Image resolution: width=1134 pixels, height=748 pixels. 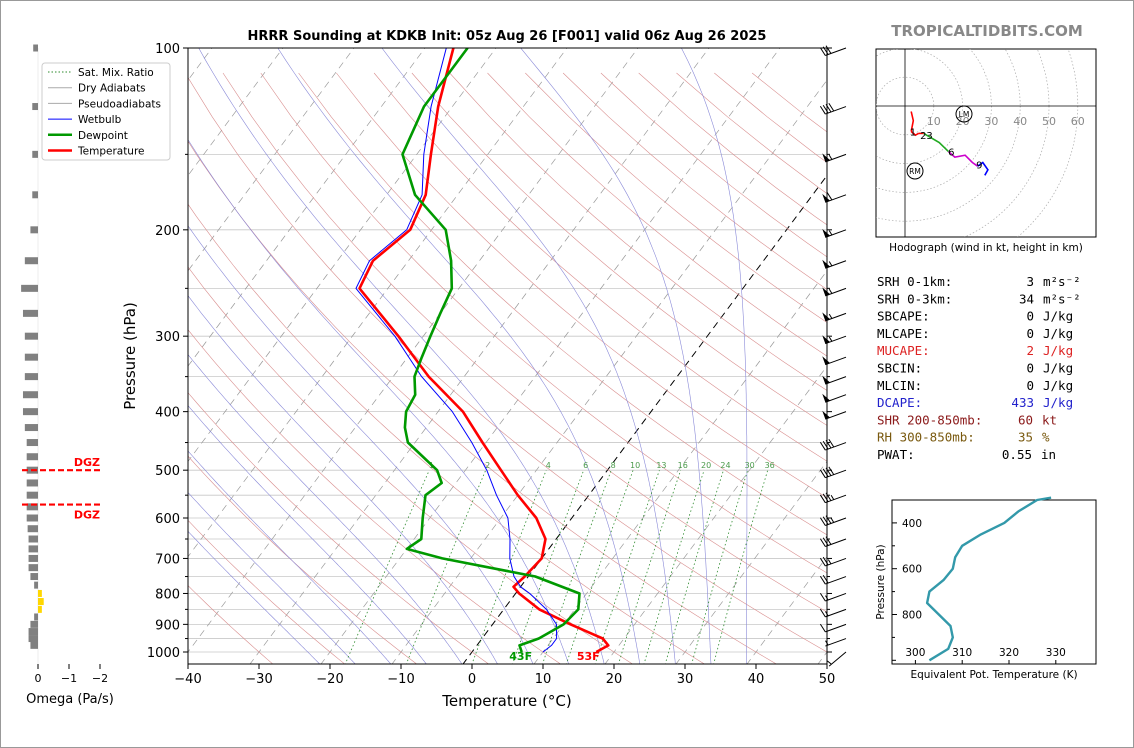 What do you see at coordinates (106, 111) in the screenshot?
I see `legend-box` at bounding box center [106, 111].